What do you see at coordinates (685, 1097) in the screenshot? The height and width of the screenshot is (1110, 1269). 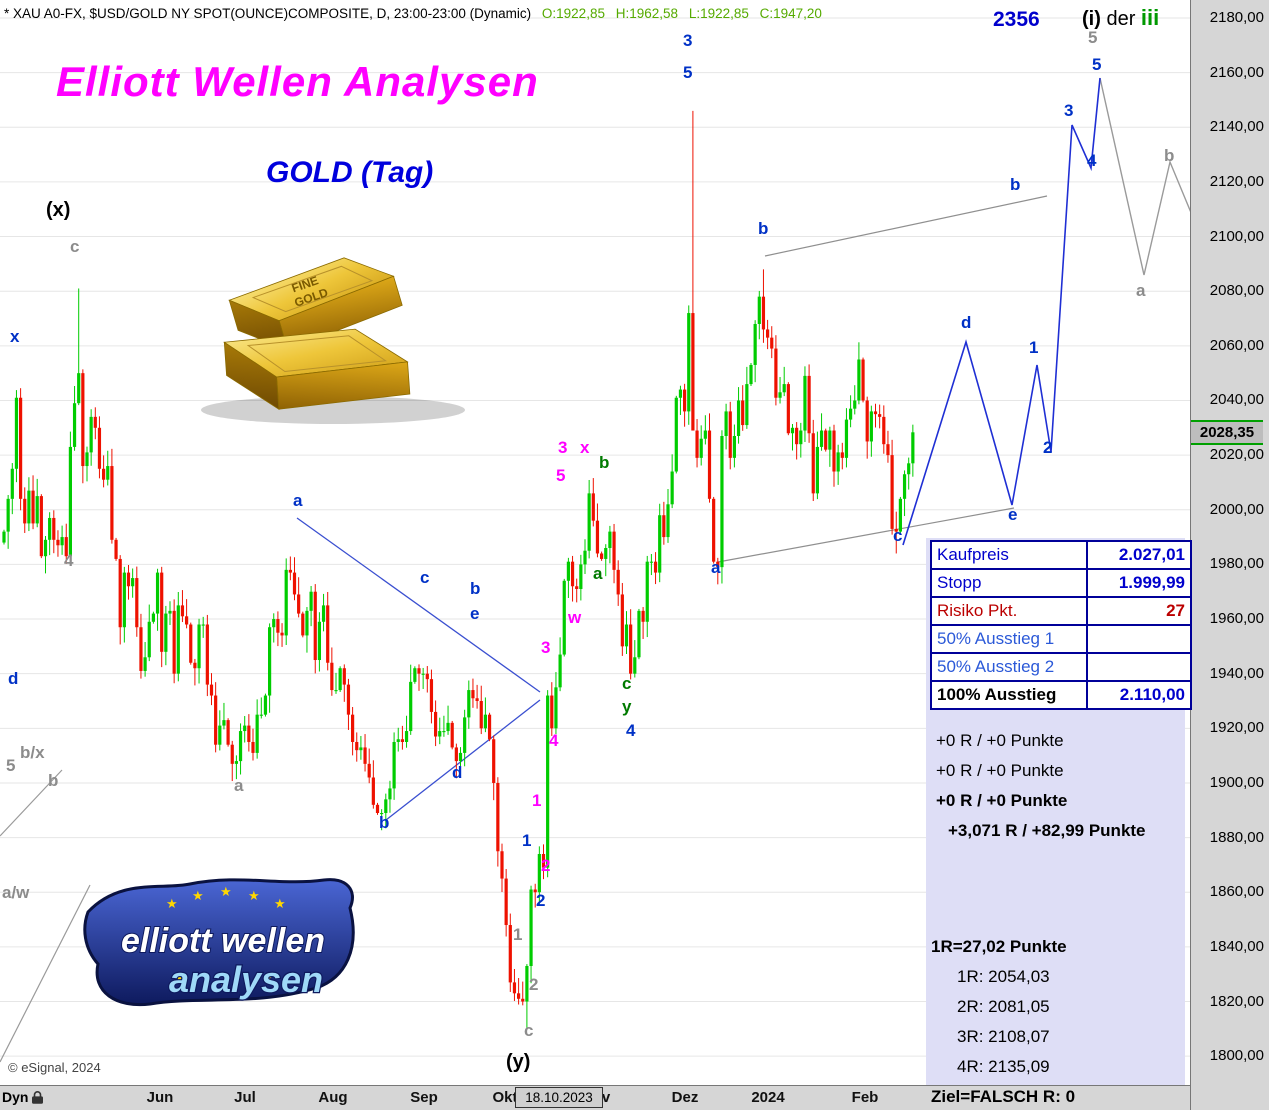 I see `x-axis-month-label: Dez` at bounding box center [685, 1097].